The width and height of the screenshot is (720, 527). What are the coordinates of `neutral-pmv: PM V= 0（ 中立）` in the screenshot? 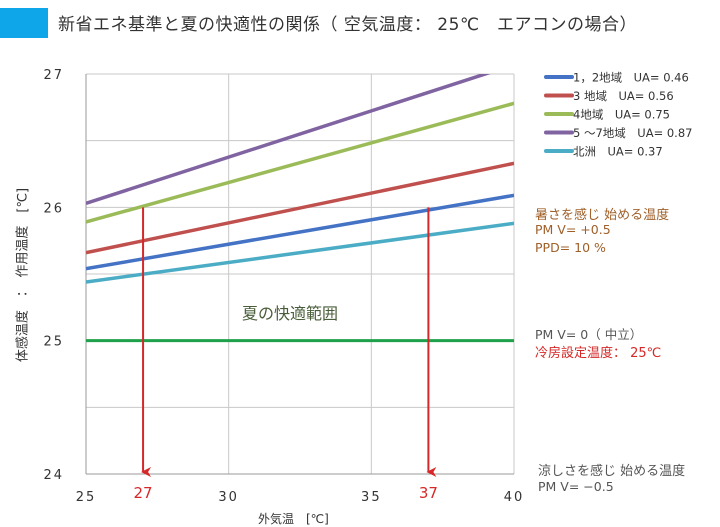 It's located at (589, 334).